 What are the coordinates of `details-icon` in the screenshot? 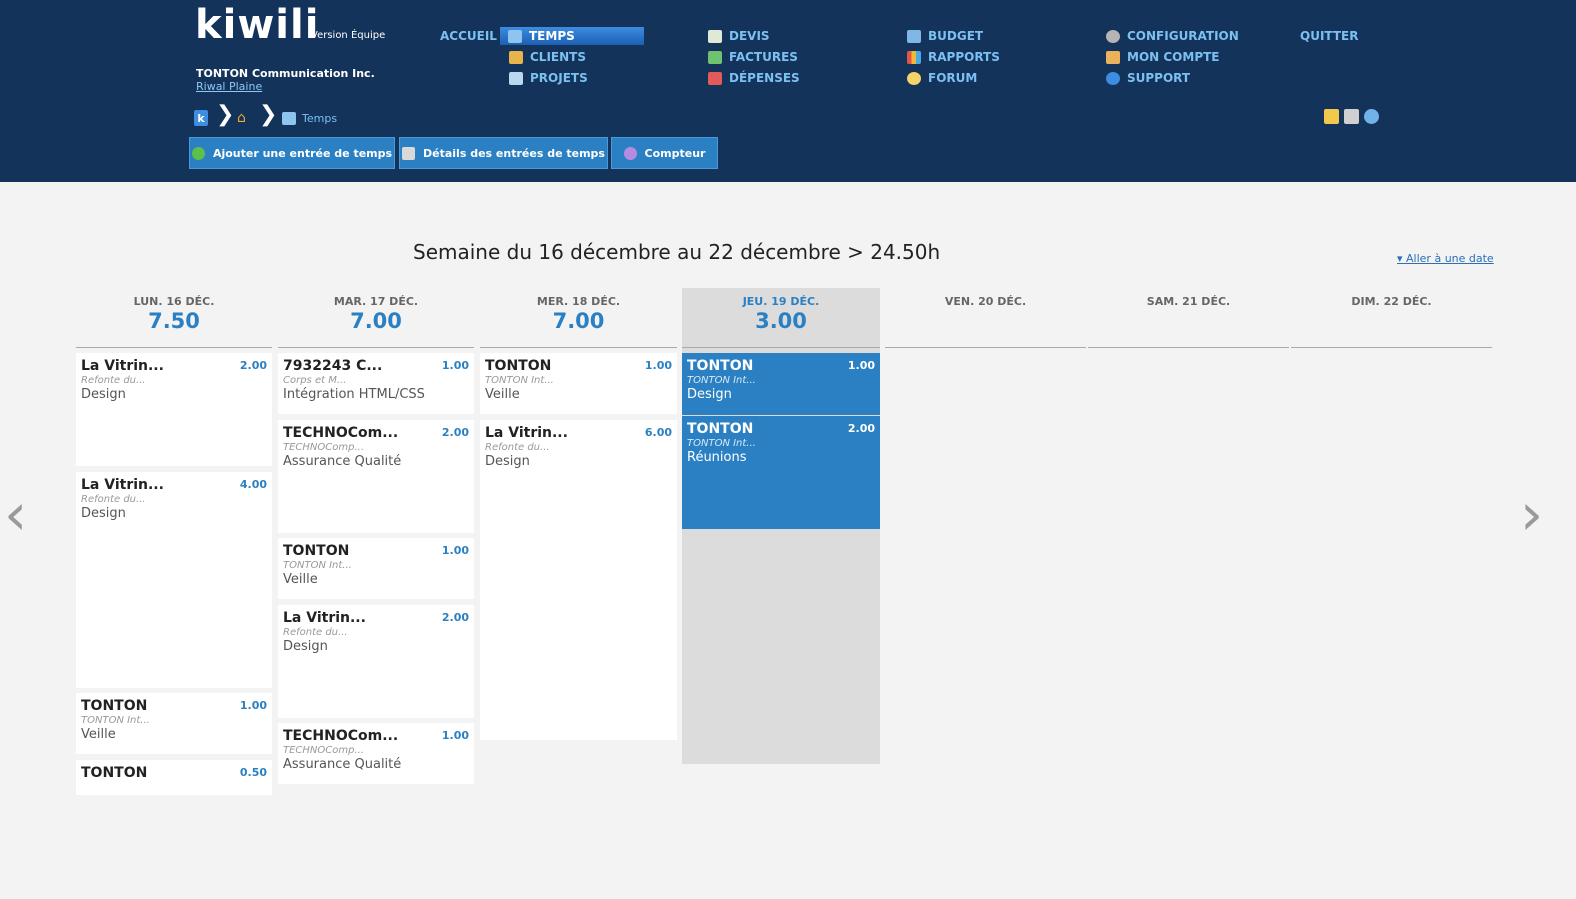 It's located at (409, 153).